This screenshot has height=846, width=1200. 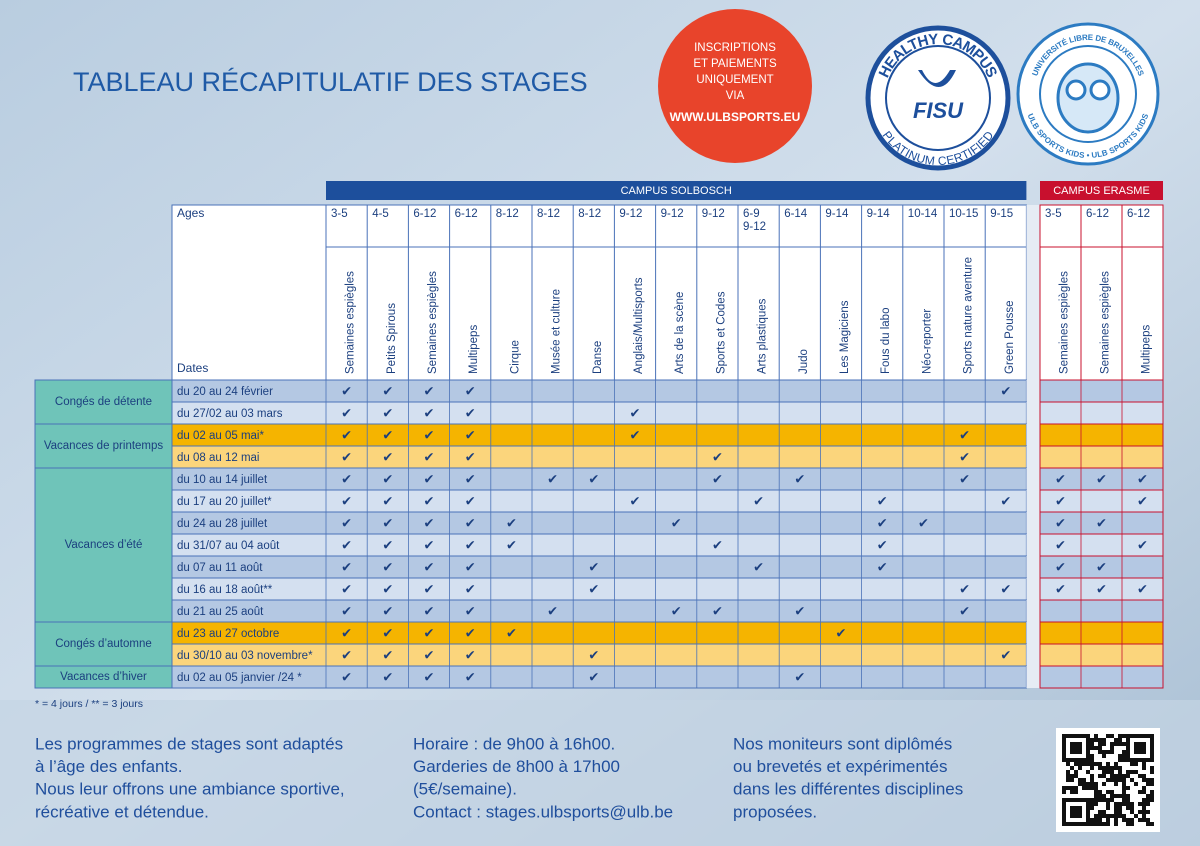 What do you see at coordinates (103, 446) in the screenshot?
I see `period-cell` at bounding box center [103, 446].